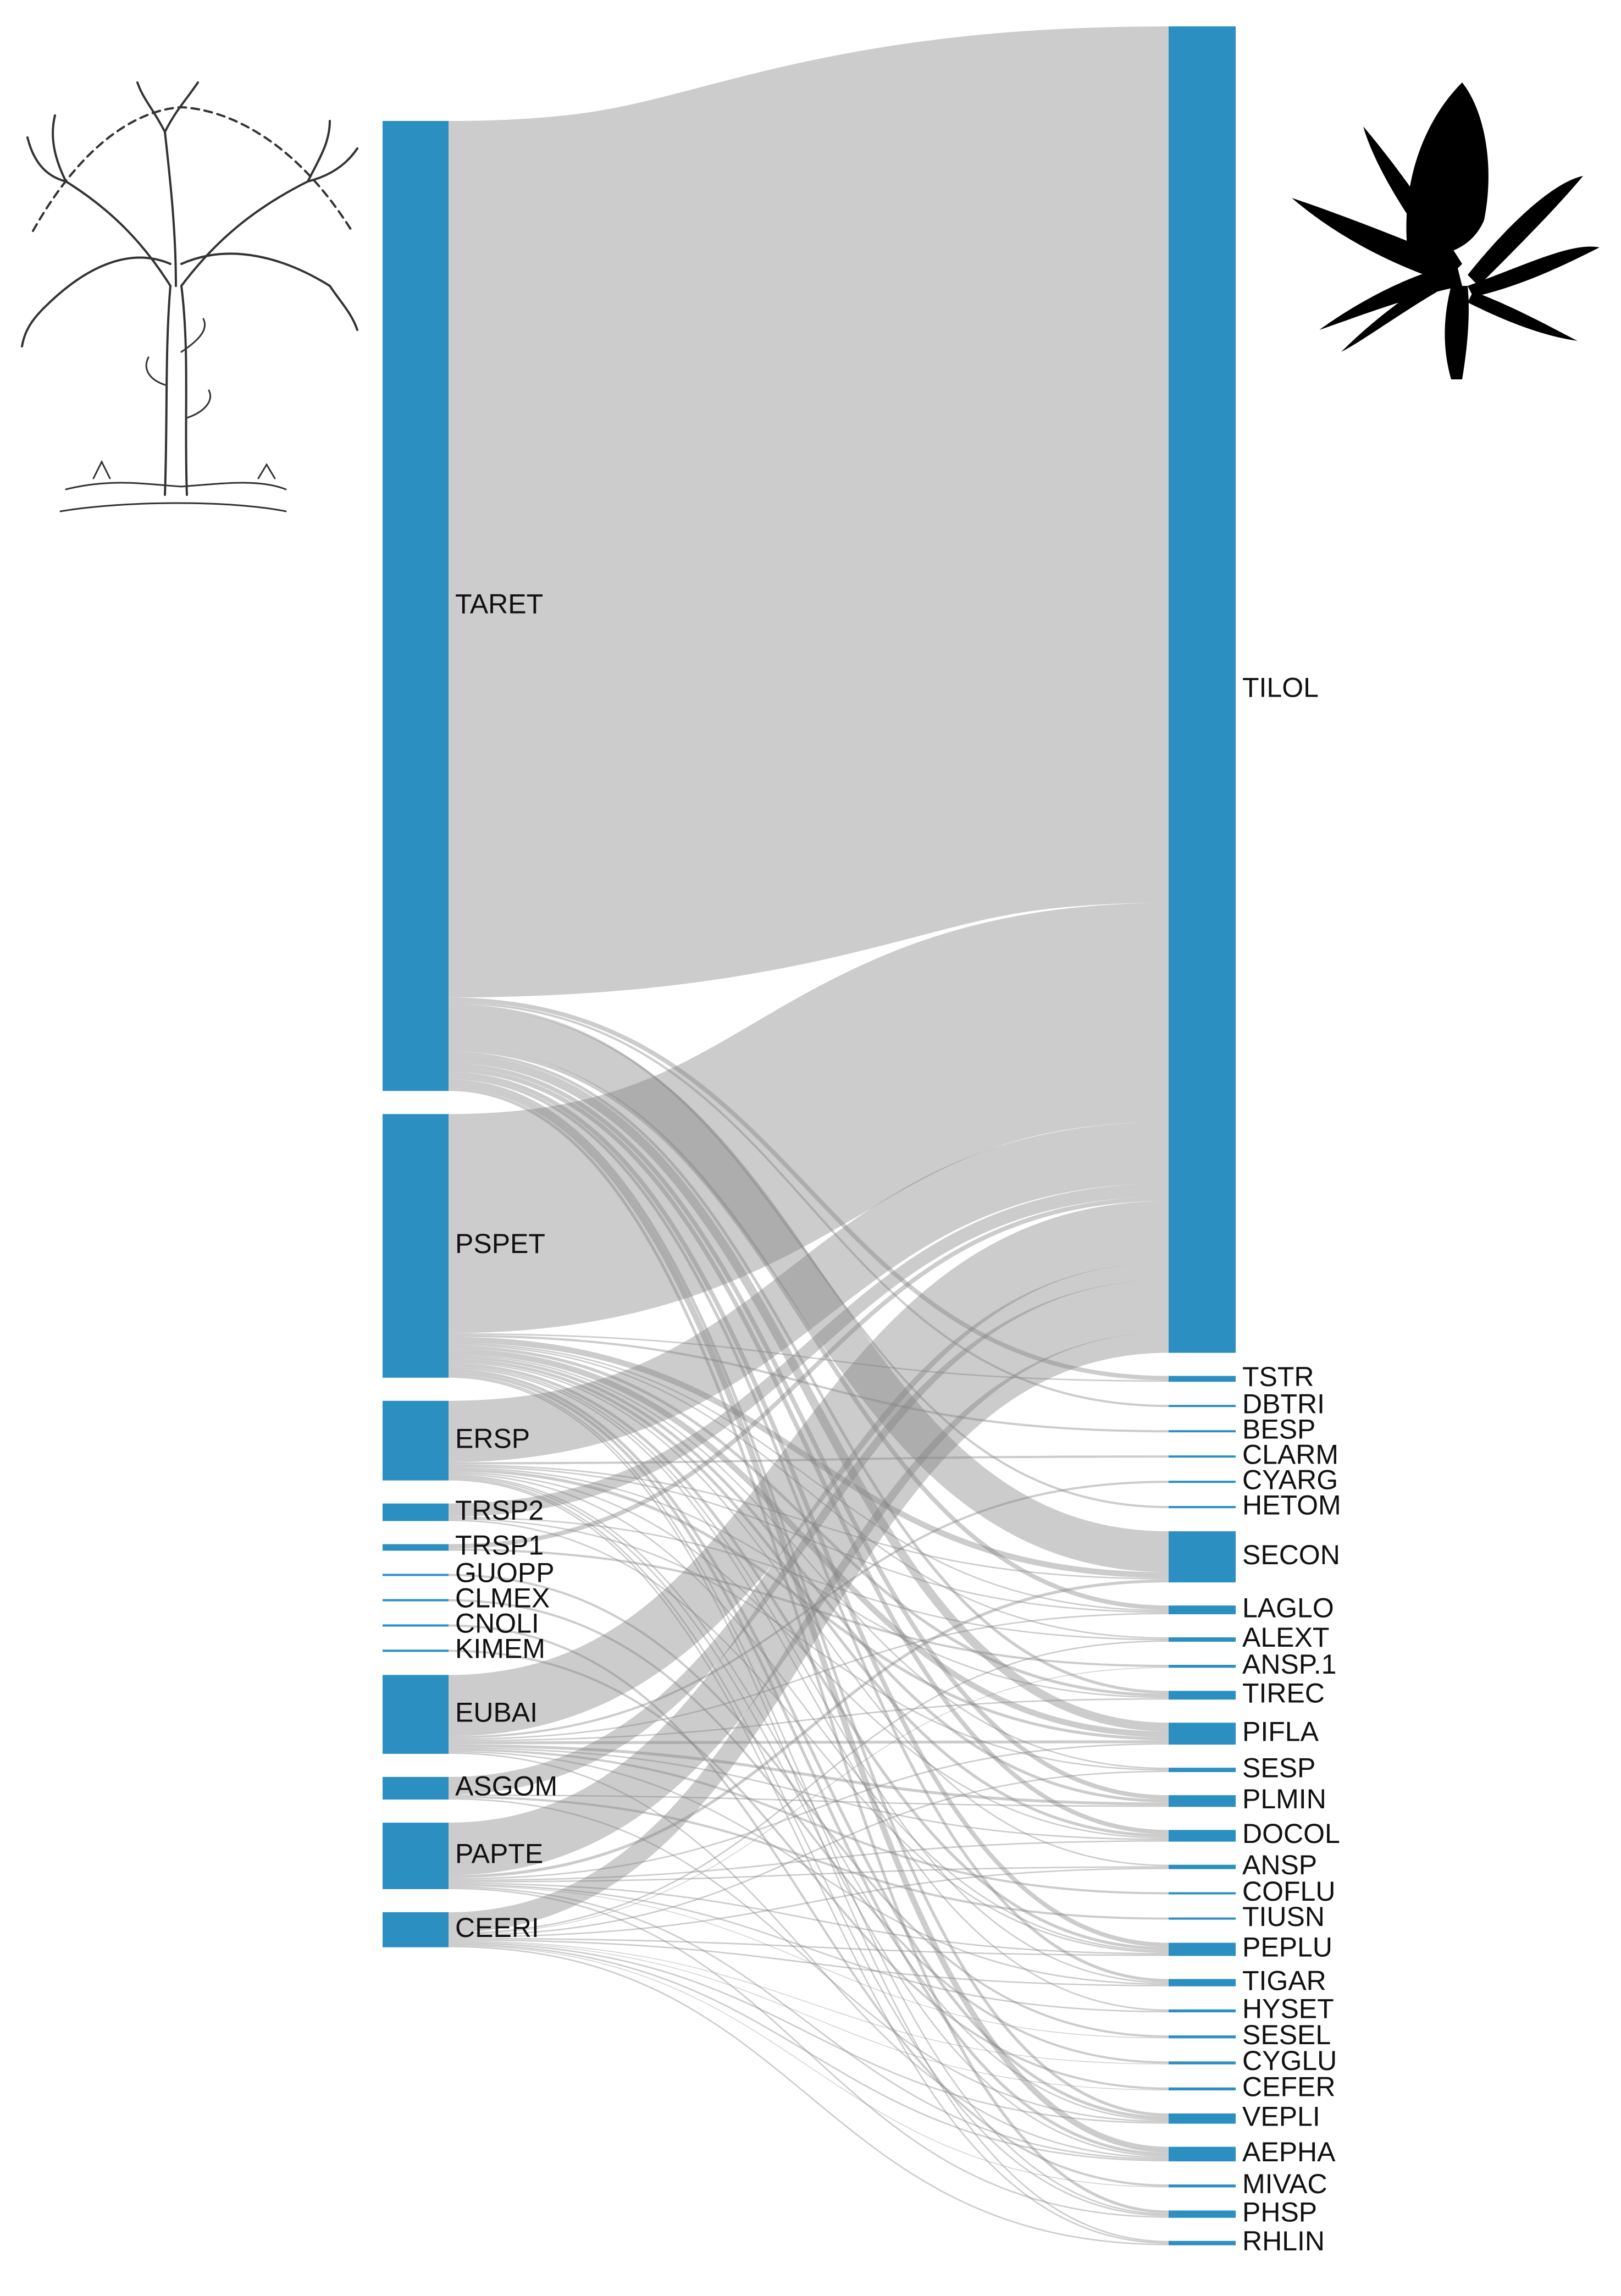 This screenshot has width=1621, height=2296. Describe the element at coordinates (1291, 1833) in the screenshot. I see `node-label: DOCOL` at that location.